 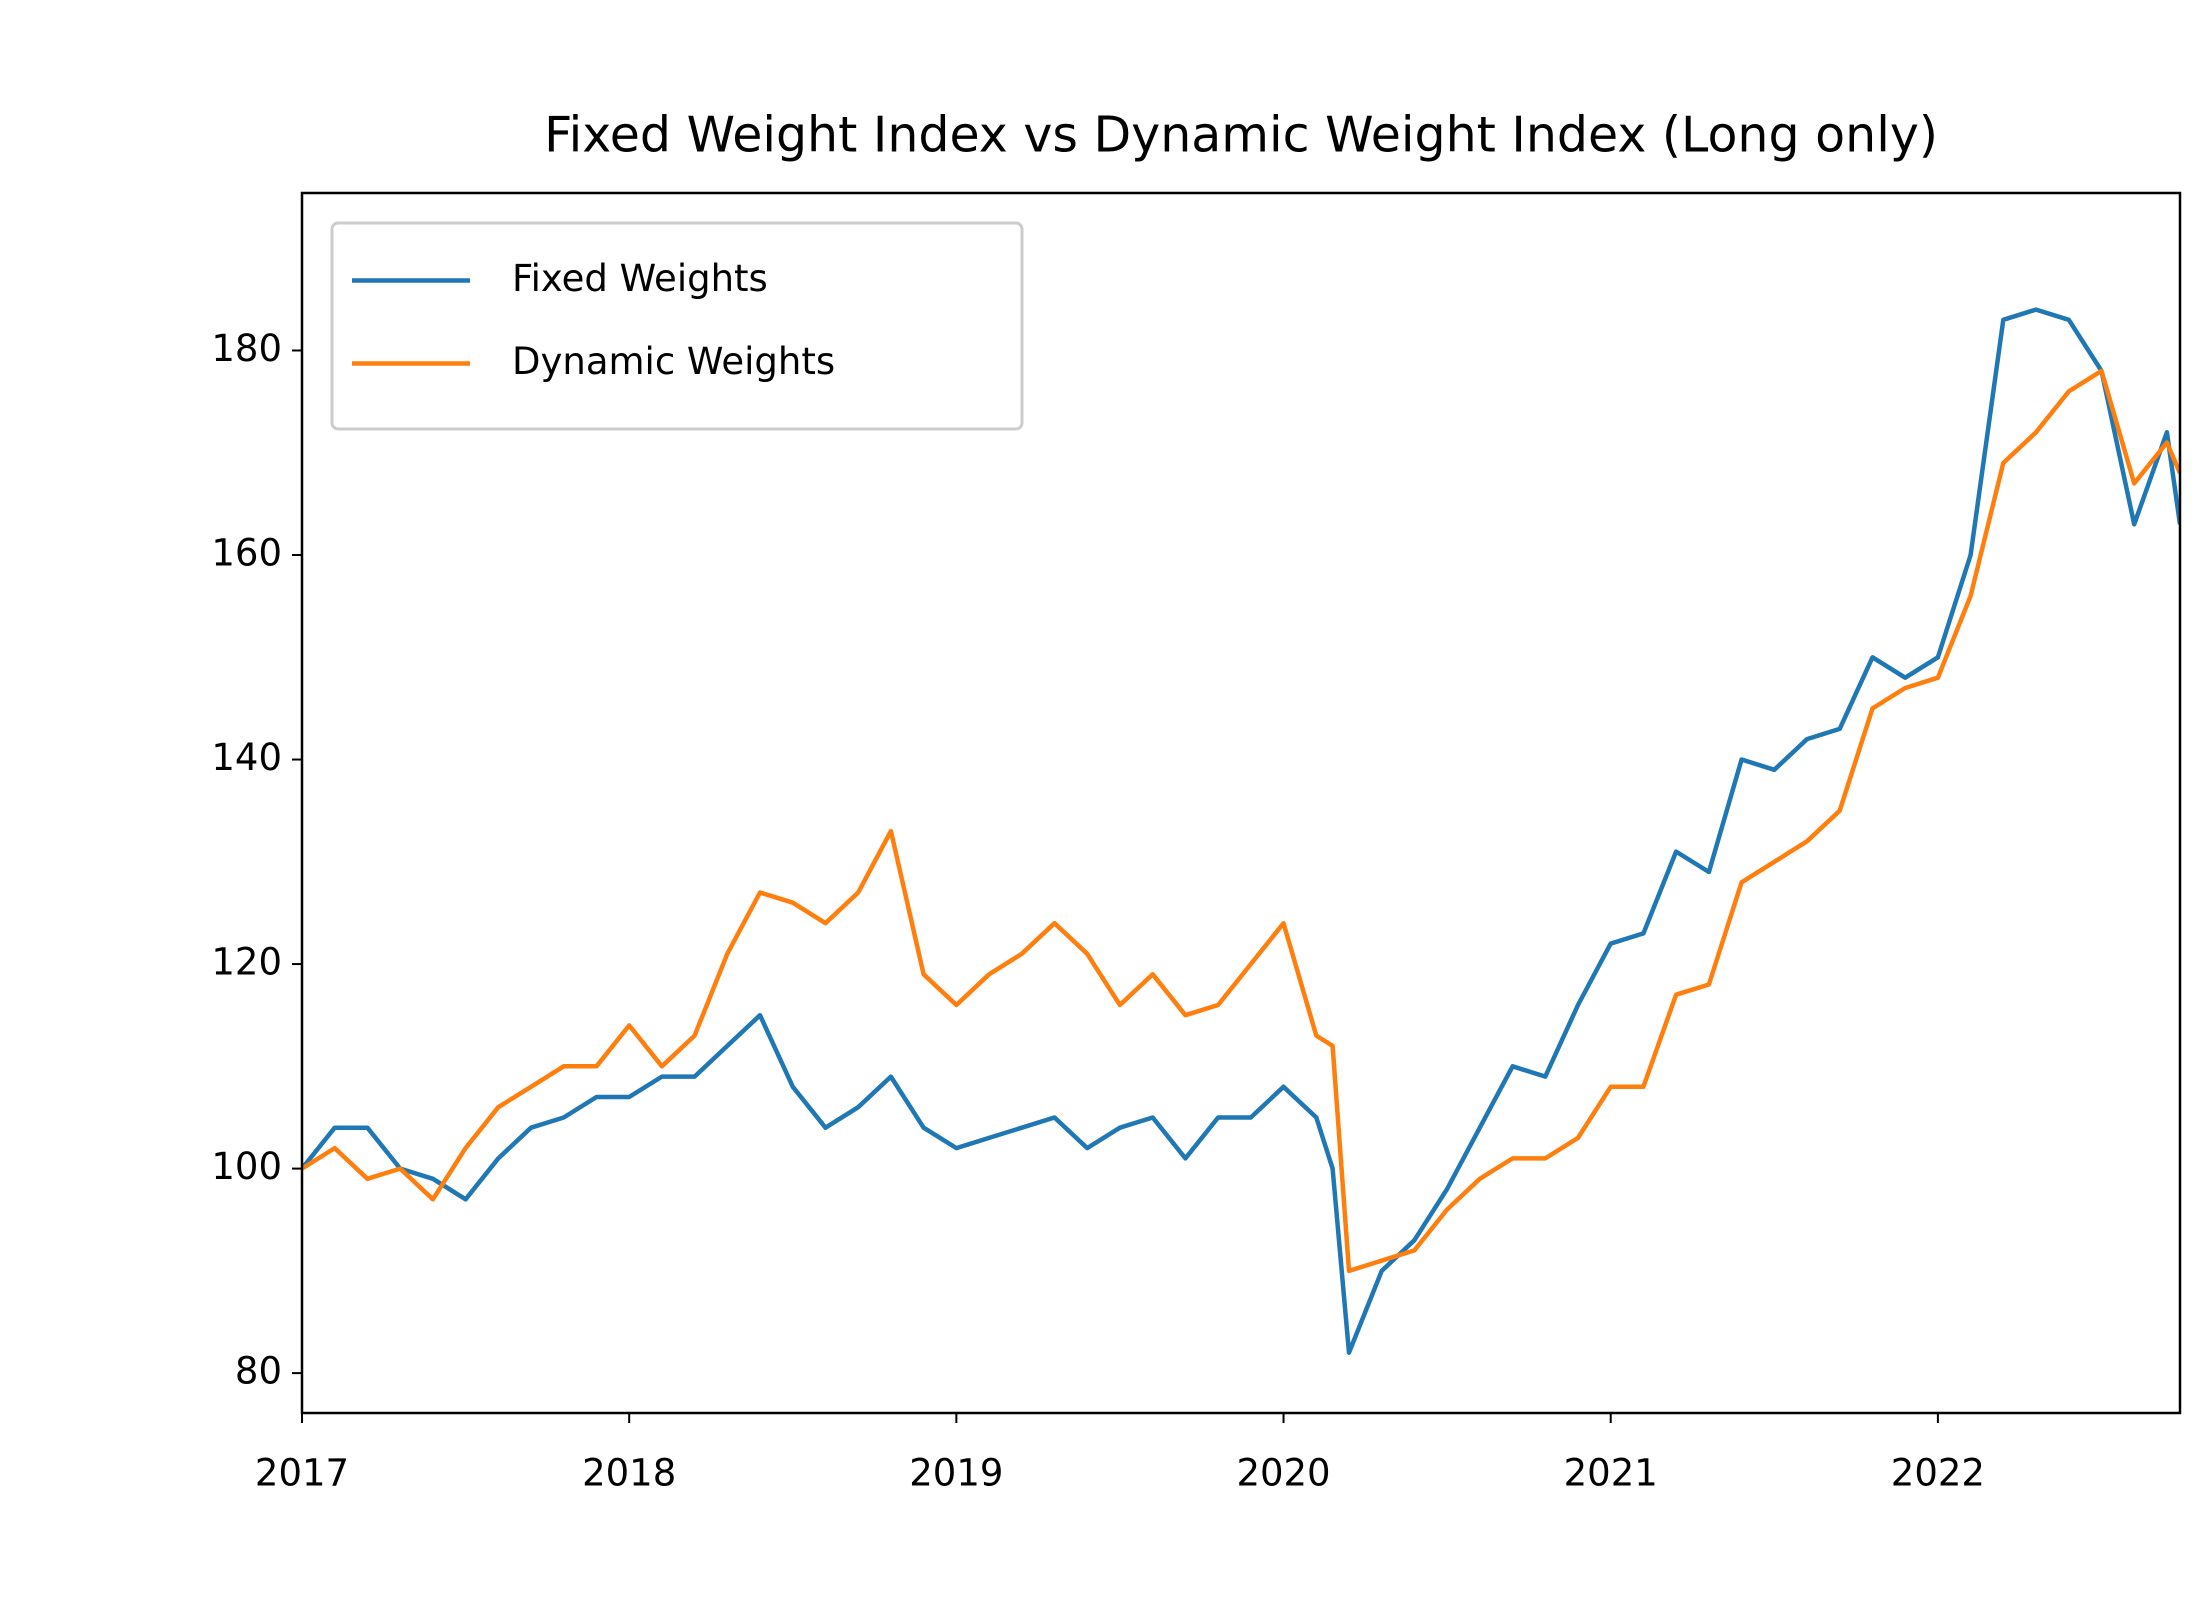 What do you see at coordinates (1283, 1473) in the screenshot?
I see `x-tick-label: 2020` at bounding box center [1283, 1473].